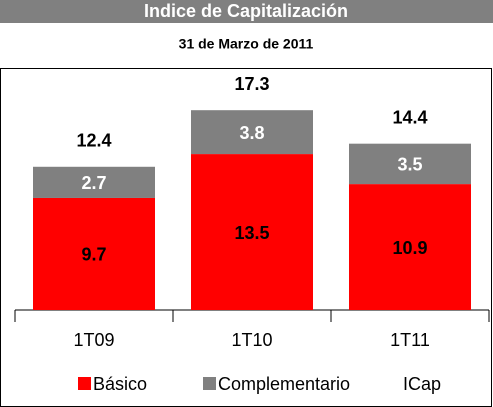 This screenshot has height=407, width=493. Describe the element at coordinates (93, 340) in the screenshot. I see `x-tick-label: 1T09` at that location.